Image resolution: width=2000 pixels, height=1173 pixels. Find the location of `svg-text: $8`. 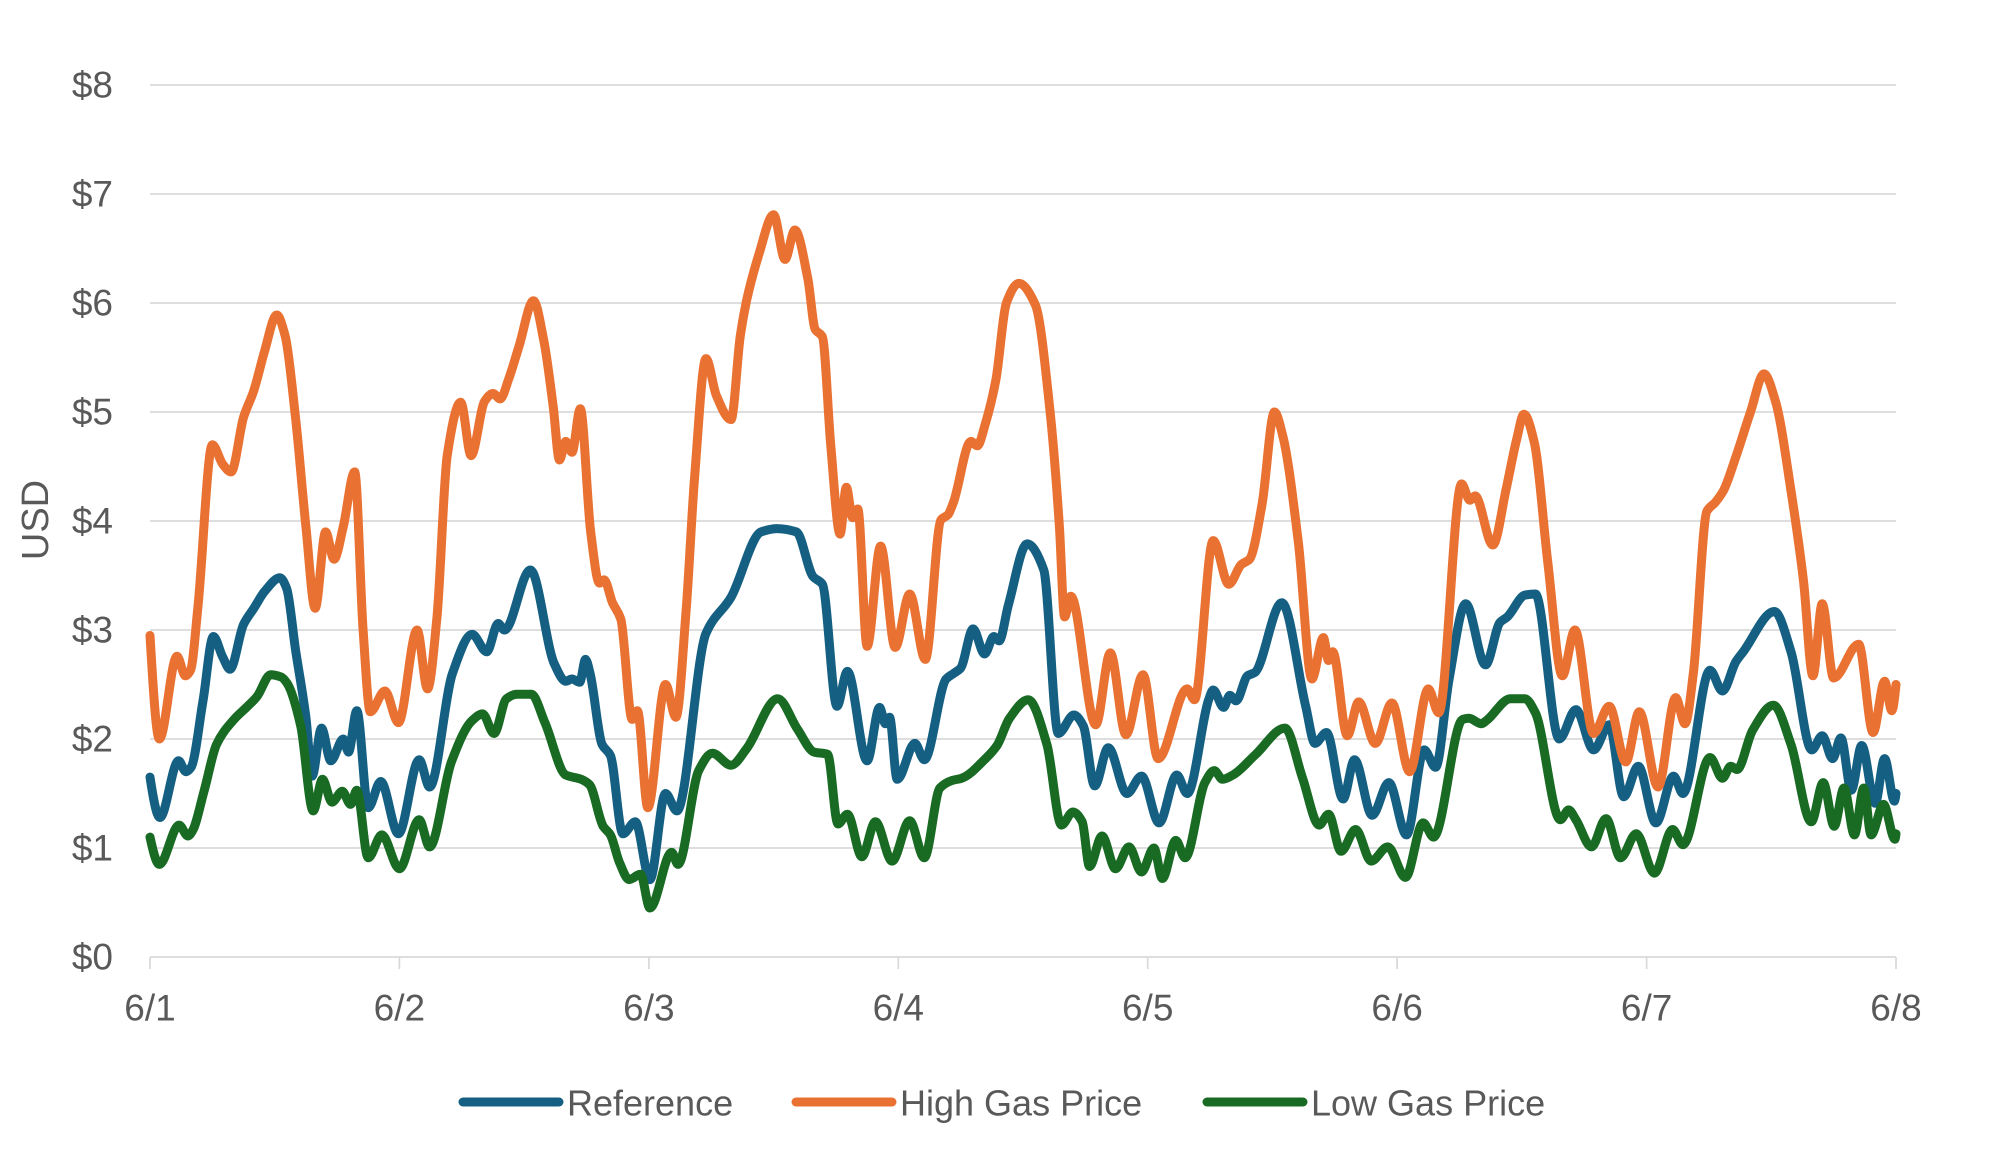

svg-text: $8 is located at coordinates (92, 85).